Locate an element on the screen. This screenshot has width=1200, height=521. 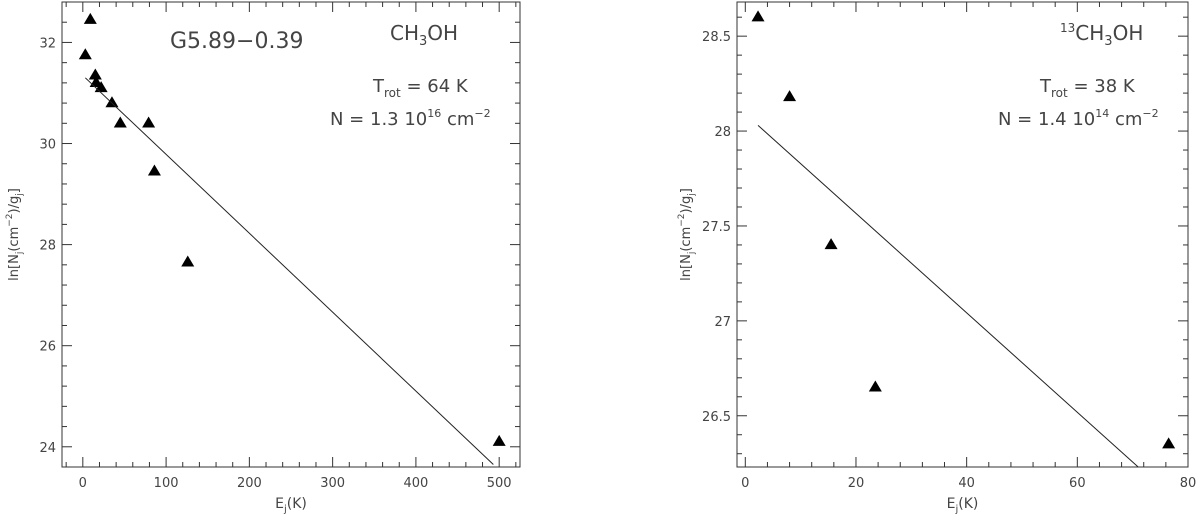
trot-label: Trot = 64 K is located at coordinates (420, 88).